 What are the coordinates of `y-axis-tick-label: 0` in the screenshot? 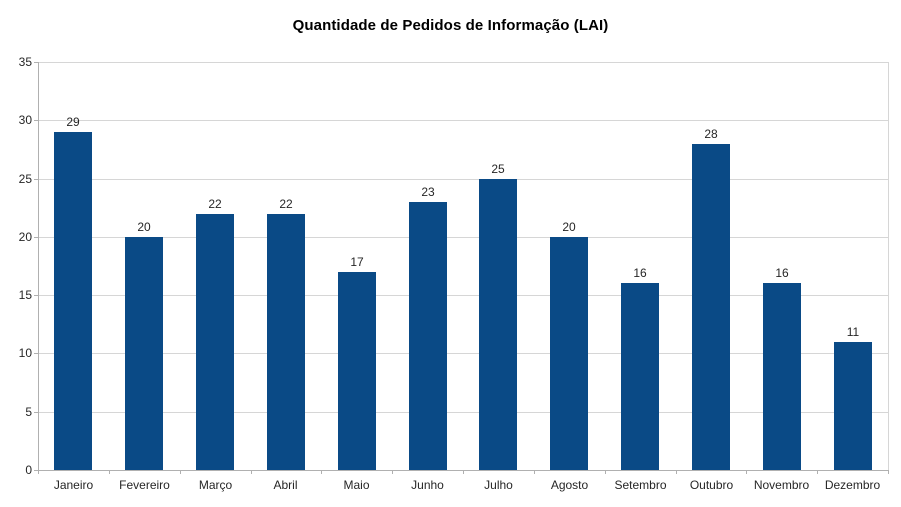 It's located at (28, 470).